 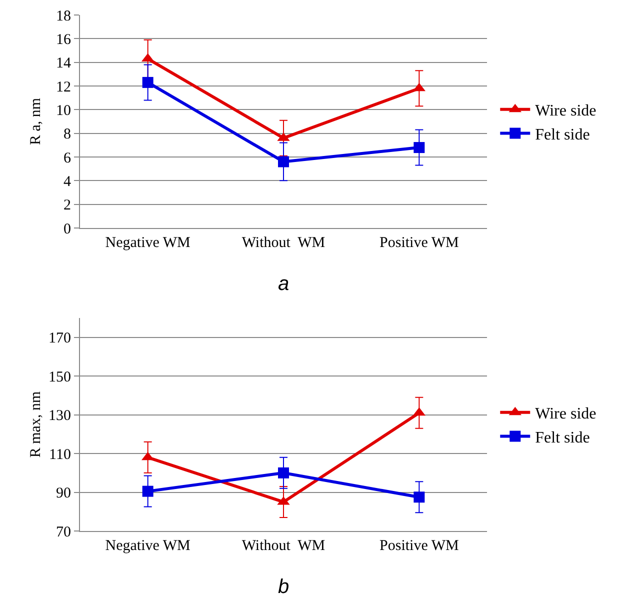 What do you see at coordinates (59, 338) in the screenshot?
I see `y-tick-label: 170` at bounding box center [59, 338].